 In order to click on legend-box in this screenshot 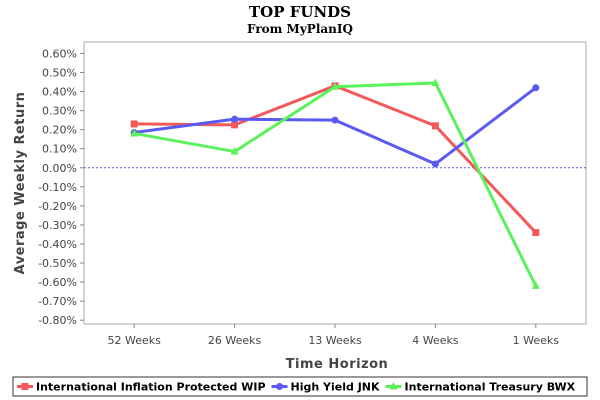, I will do `click(300, 386)`.